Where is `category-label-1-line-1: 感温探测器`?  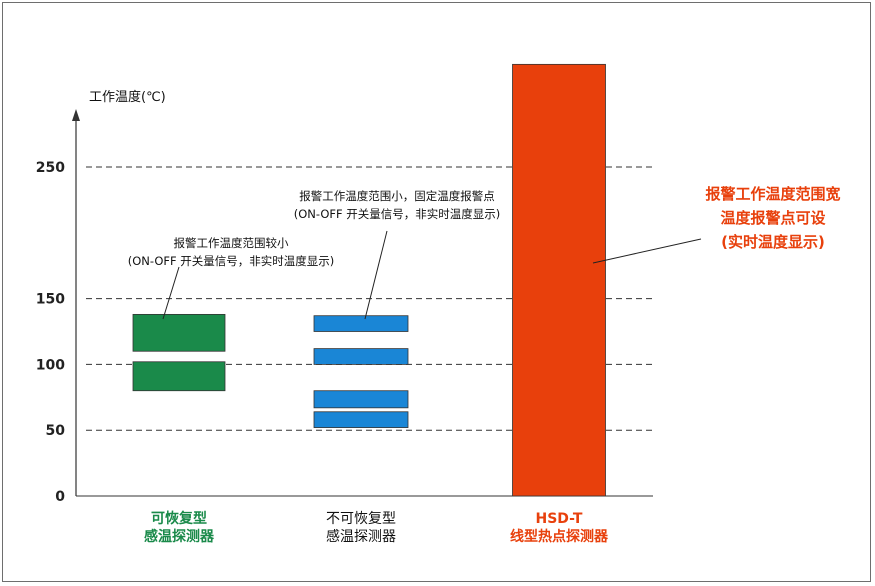 category-label-1-line-1: 感温探测器 is located at coordinates (361, 536).